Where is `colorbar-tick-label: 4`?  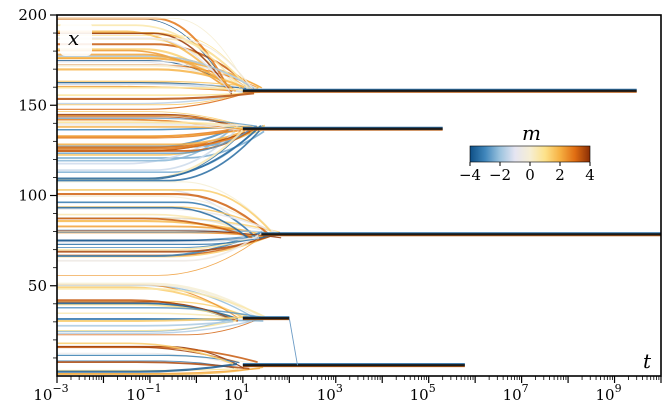 colorbar-tick-label: 4 is located at coordinates (590, 175).